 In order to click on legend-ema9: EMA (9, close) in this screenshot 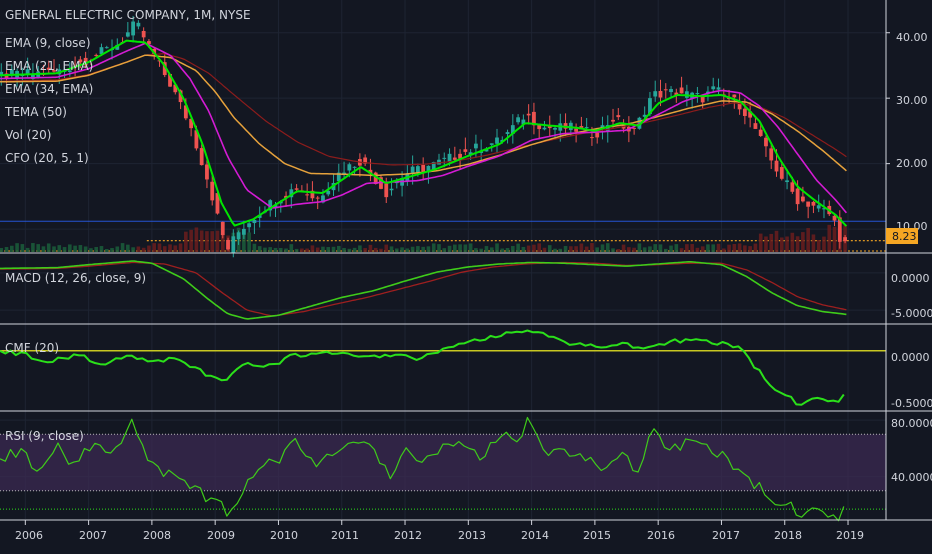, I will do `click(48, 43)`.